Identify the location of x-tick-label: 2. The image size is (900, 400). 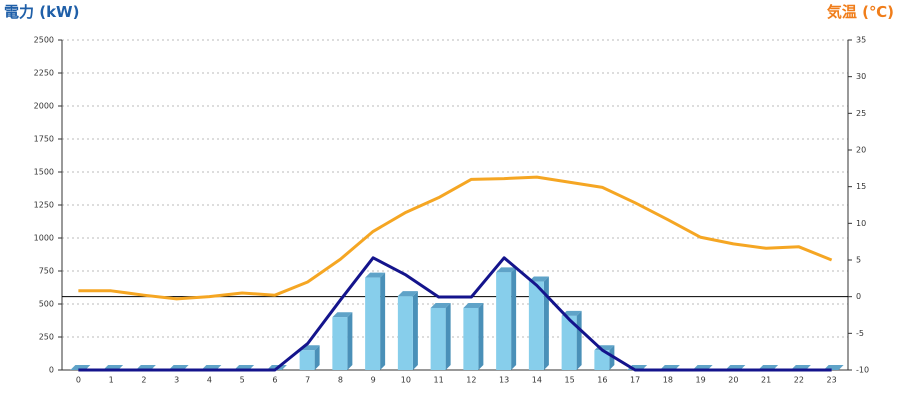
(143, 380).